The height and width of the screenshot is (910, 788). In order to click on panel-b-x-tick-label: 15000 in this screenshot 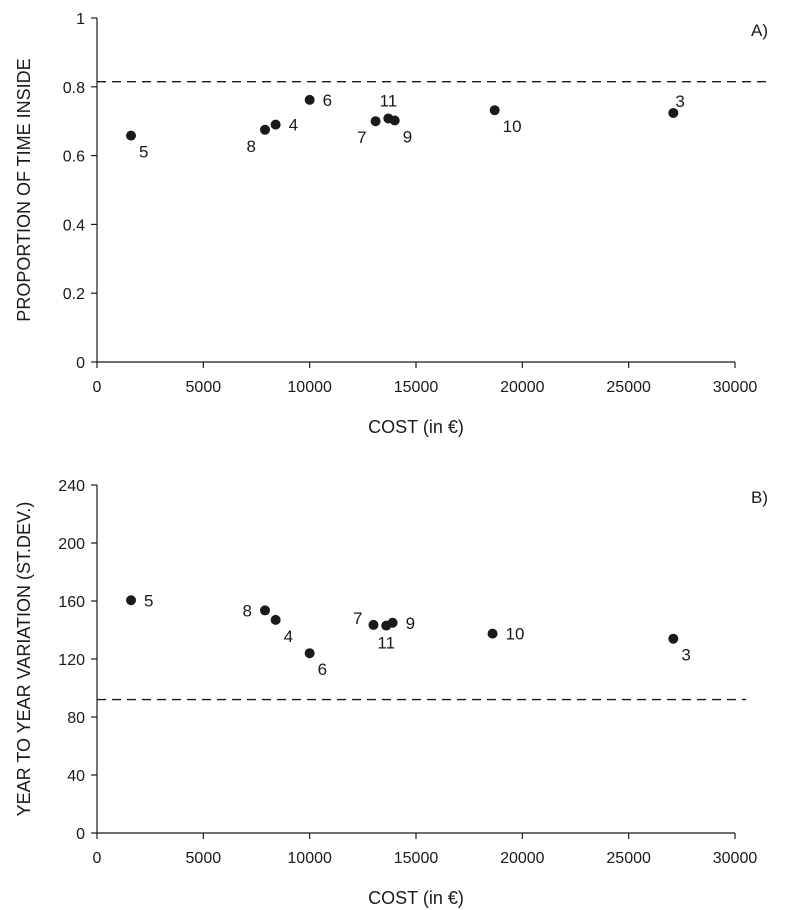, I will do `click(416, 858)`.